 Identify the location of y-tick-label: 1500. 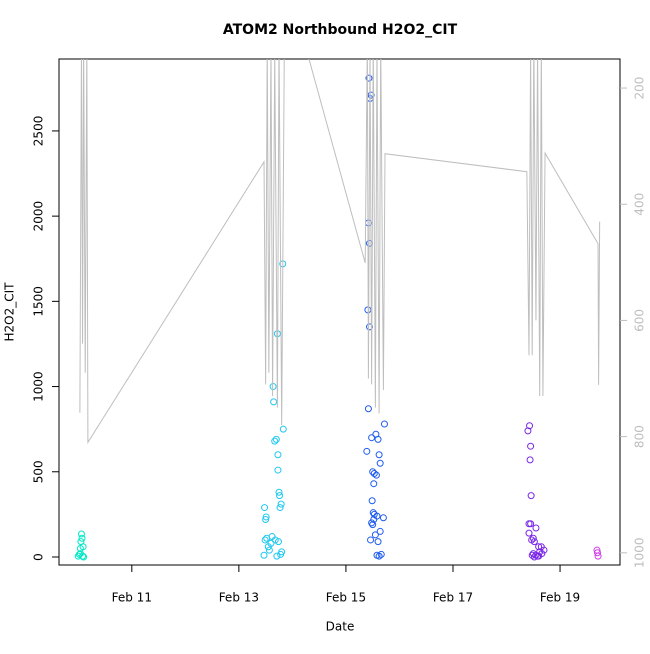
(39, 301).